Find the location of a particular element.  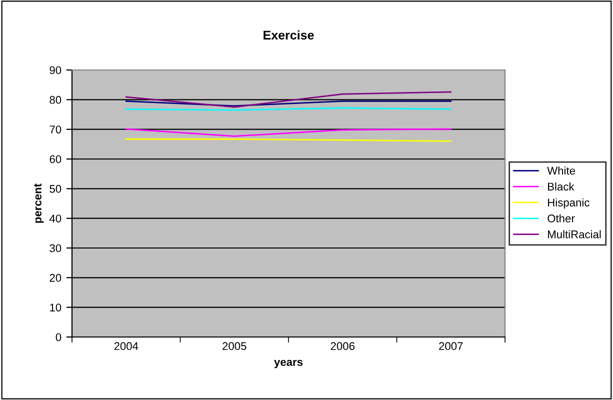

x-tick-label: 2006 is located at coordinates (342, 346).